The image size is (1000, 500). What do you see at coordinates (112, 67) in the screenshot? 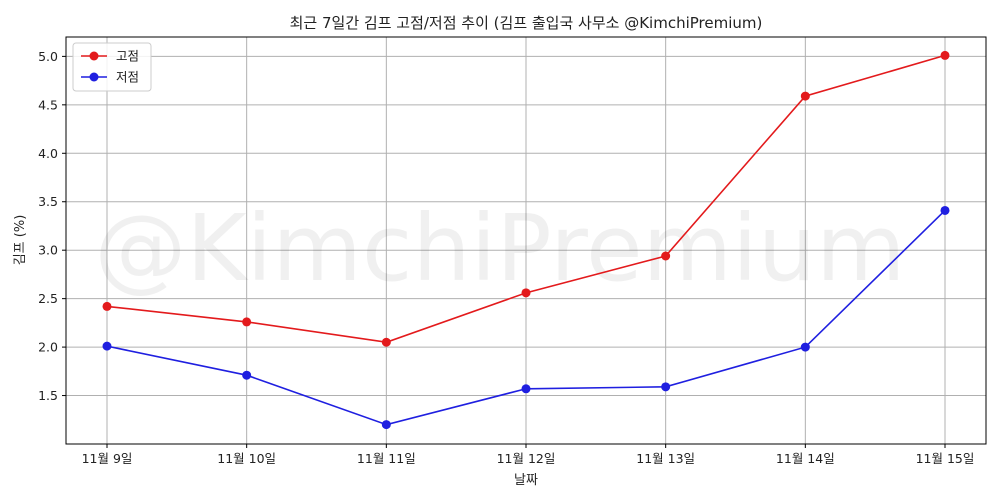
I see `legend-box` at bounding box center [112, 67].